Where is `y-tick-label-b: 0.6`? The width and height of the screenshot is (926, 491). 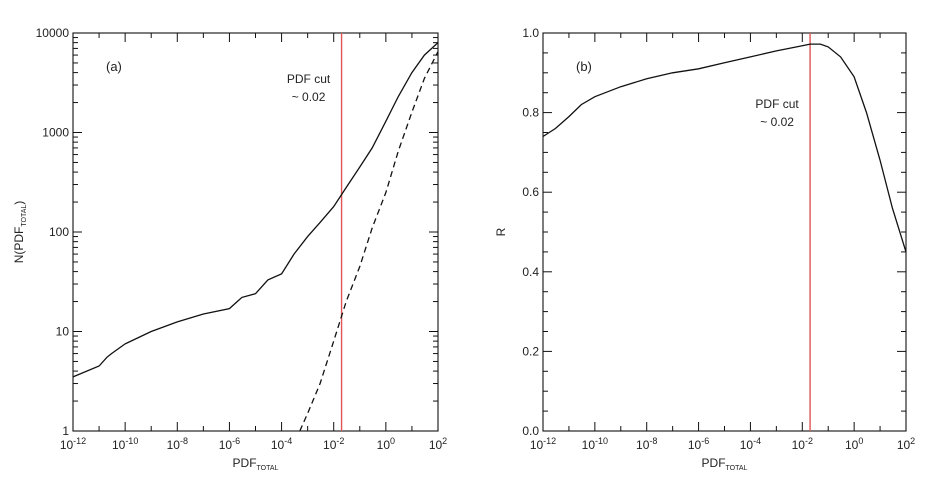
y-tick-label-b: 0.6 is located at coordinates (530, 192).